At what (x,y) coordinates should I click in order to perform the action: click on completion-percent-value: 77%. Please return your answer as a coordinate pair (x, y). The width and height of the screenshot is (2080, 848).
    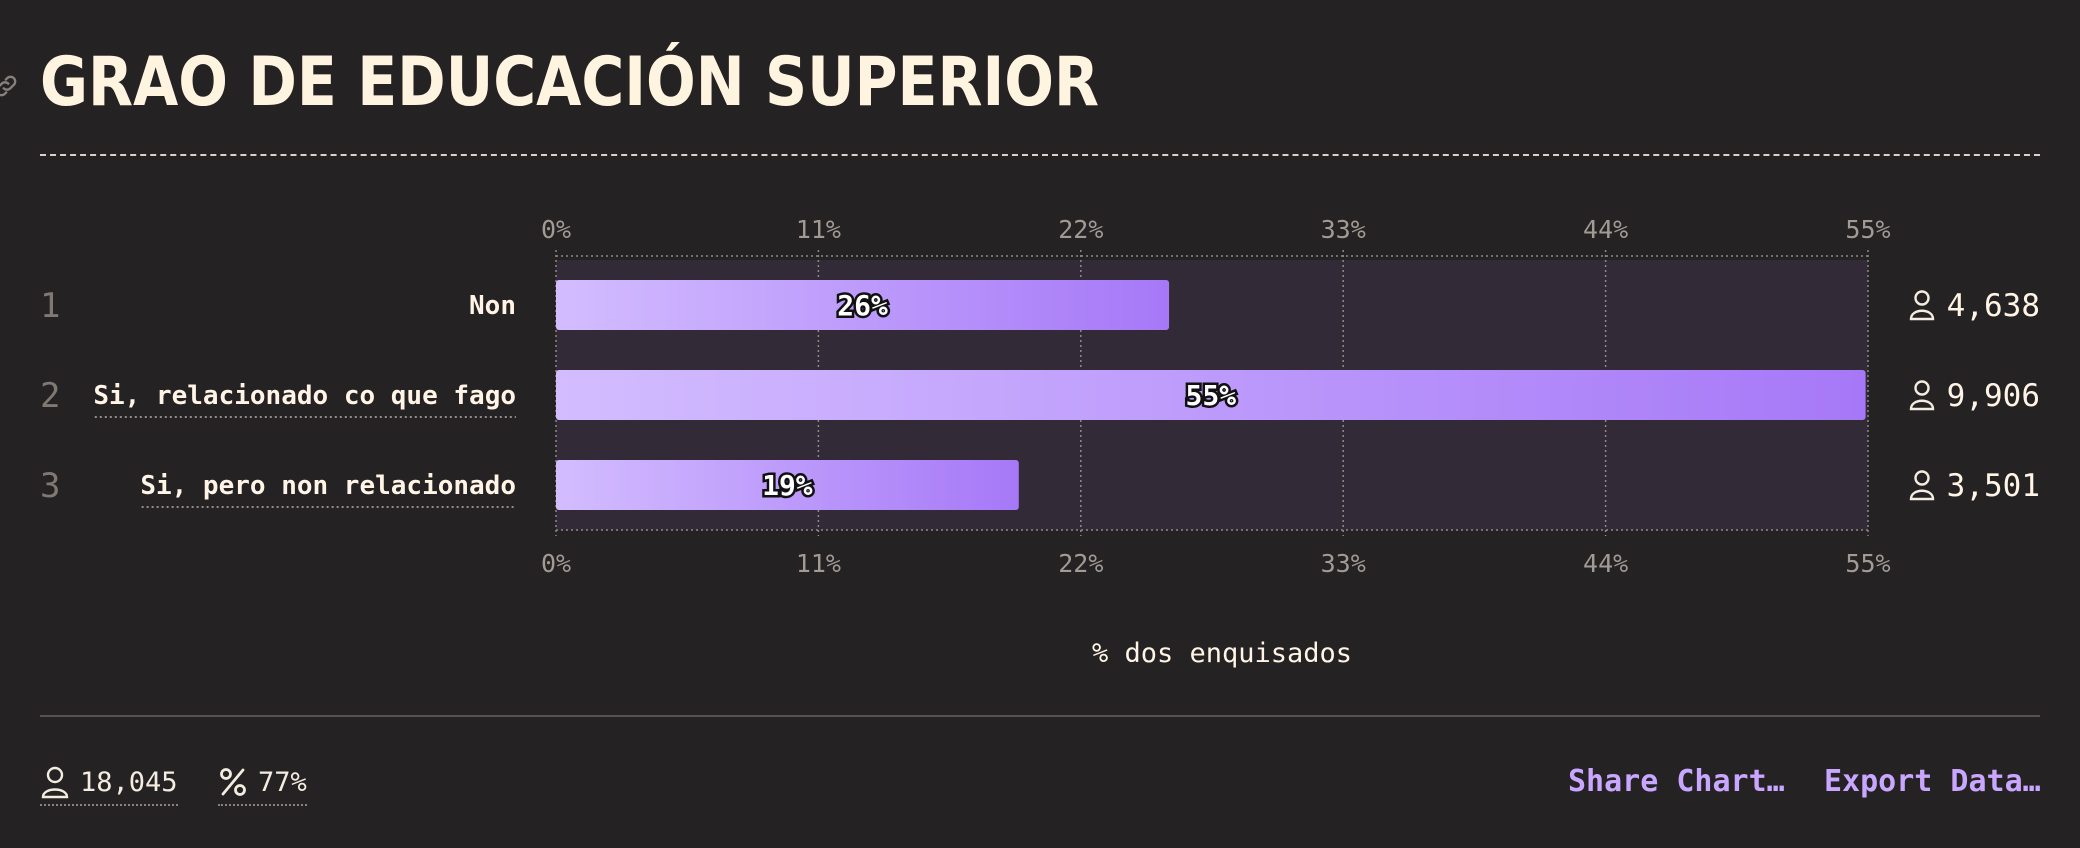
    Looking at the image, I should click on (282, 782).